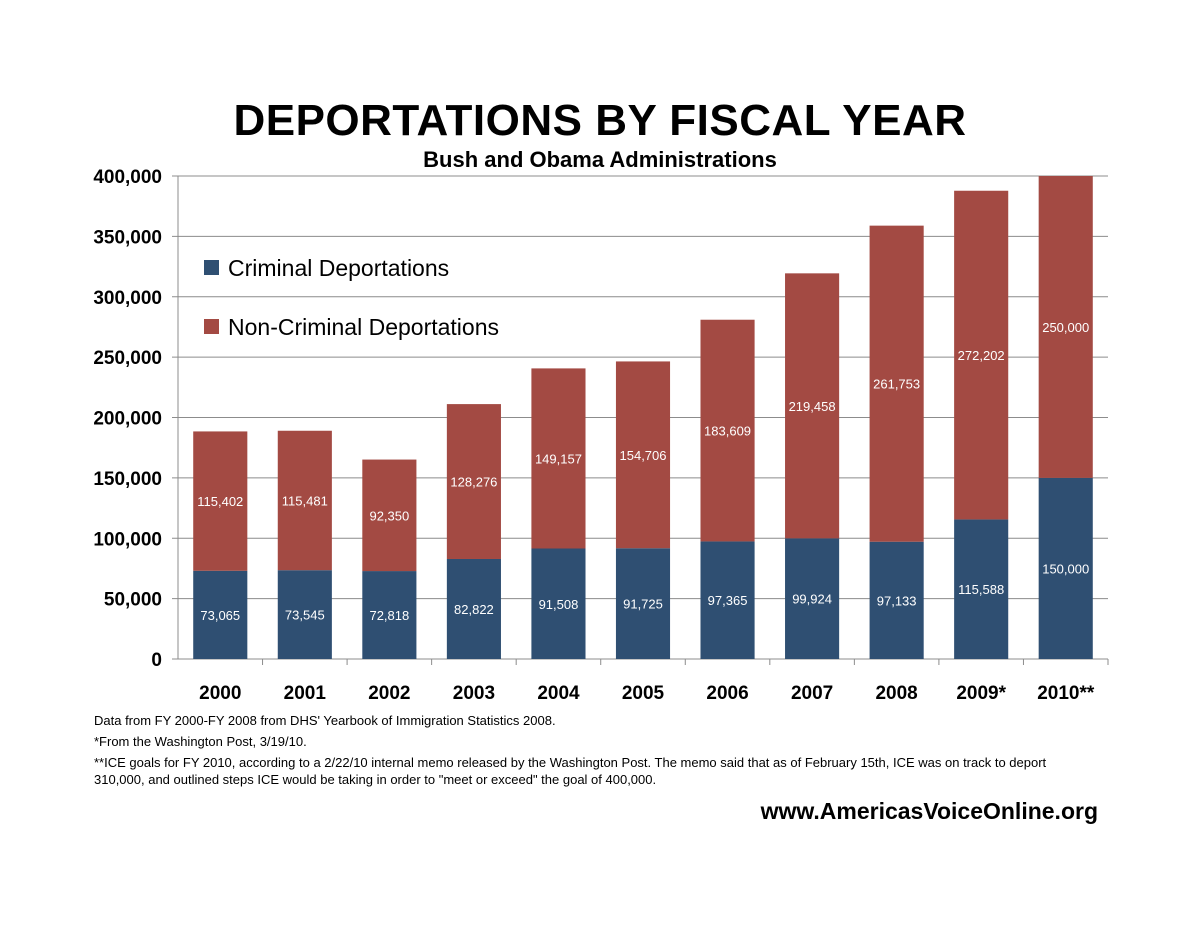 The image size is (1200, 927). Describe the element at coordinates (600, 120) in the screenshot. I see `chart-title: DEPORTATIONS BY FISCAL YEAR` at that location.